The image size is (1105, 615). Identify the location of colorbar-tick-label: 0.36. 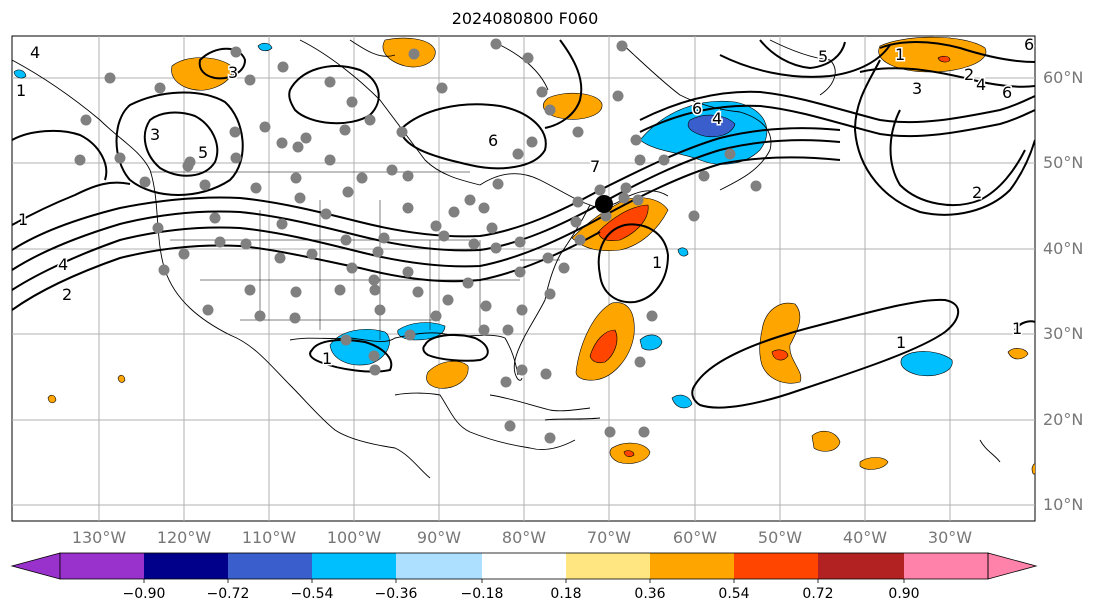
(650, 594).